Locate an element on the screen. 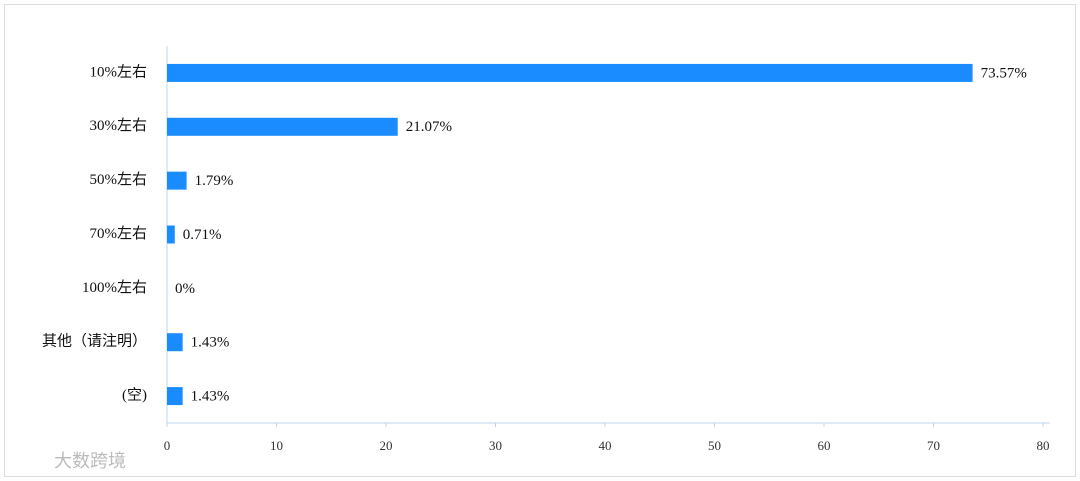  y-tick-label: 30%左右 is located at coordinates (119, 125).